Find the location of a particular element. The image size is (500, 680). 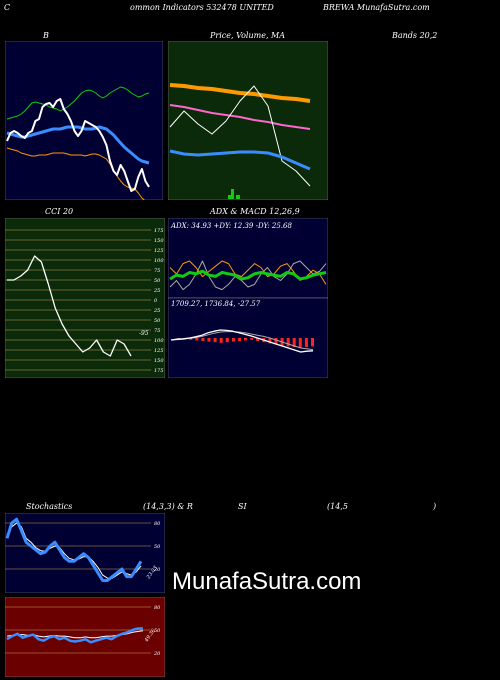

cci-tick-label: 0 is located at coordinates (156, 301).